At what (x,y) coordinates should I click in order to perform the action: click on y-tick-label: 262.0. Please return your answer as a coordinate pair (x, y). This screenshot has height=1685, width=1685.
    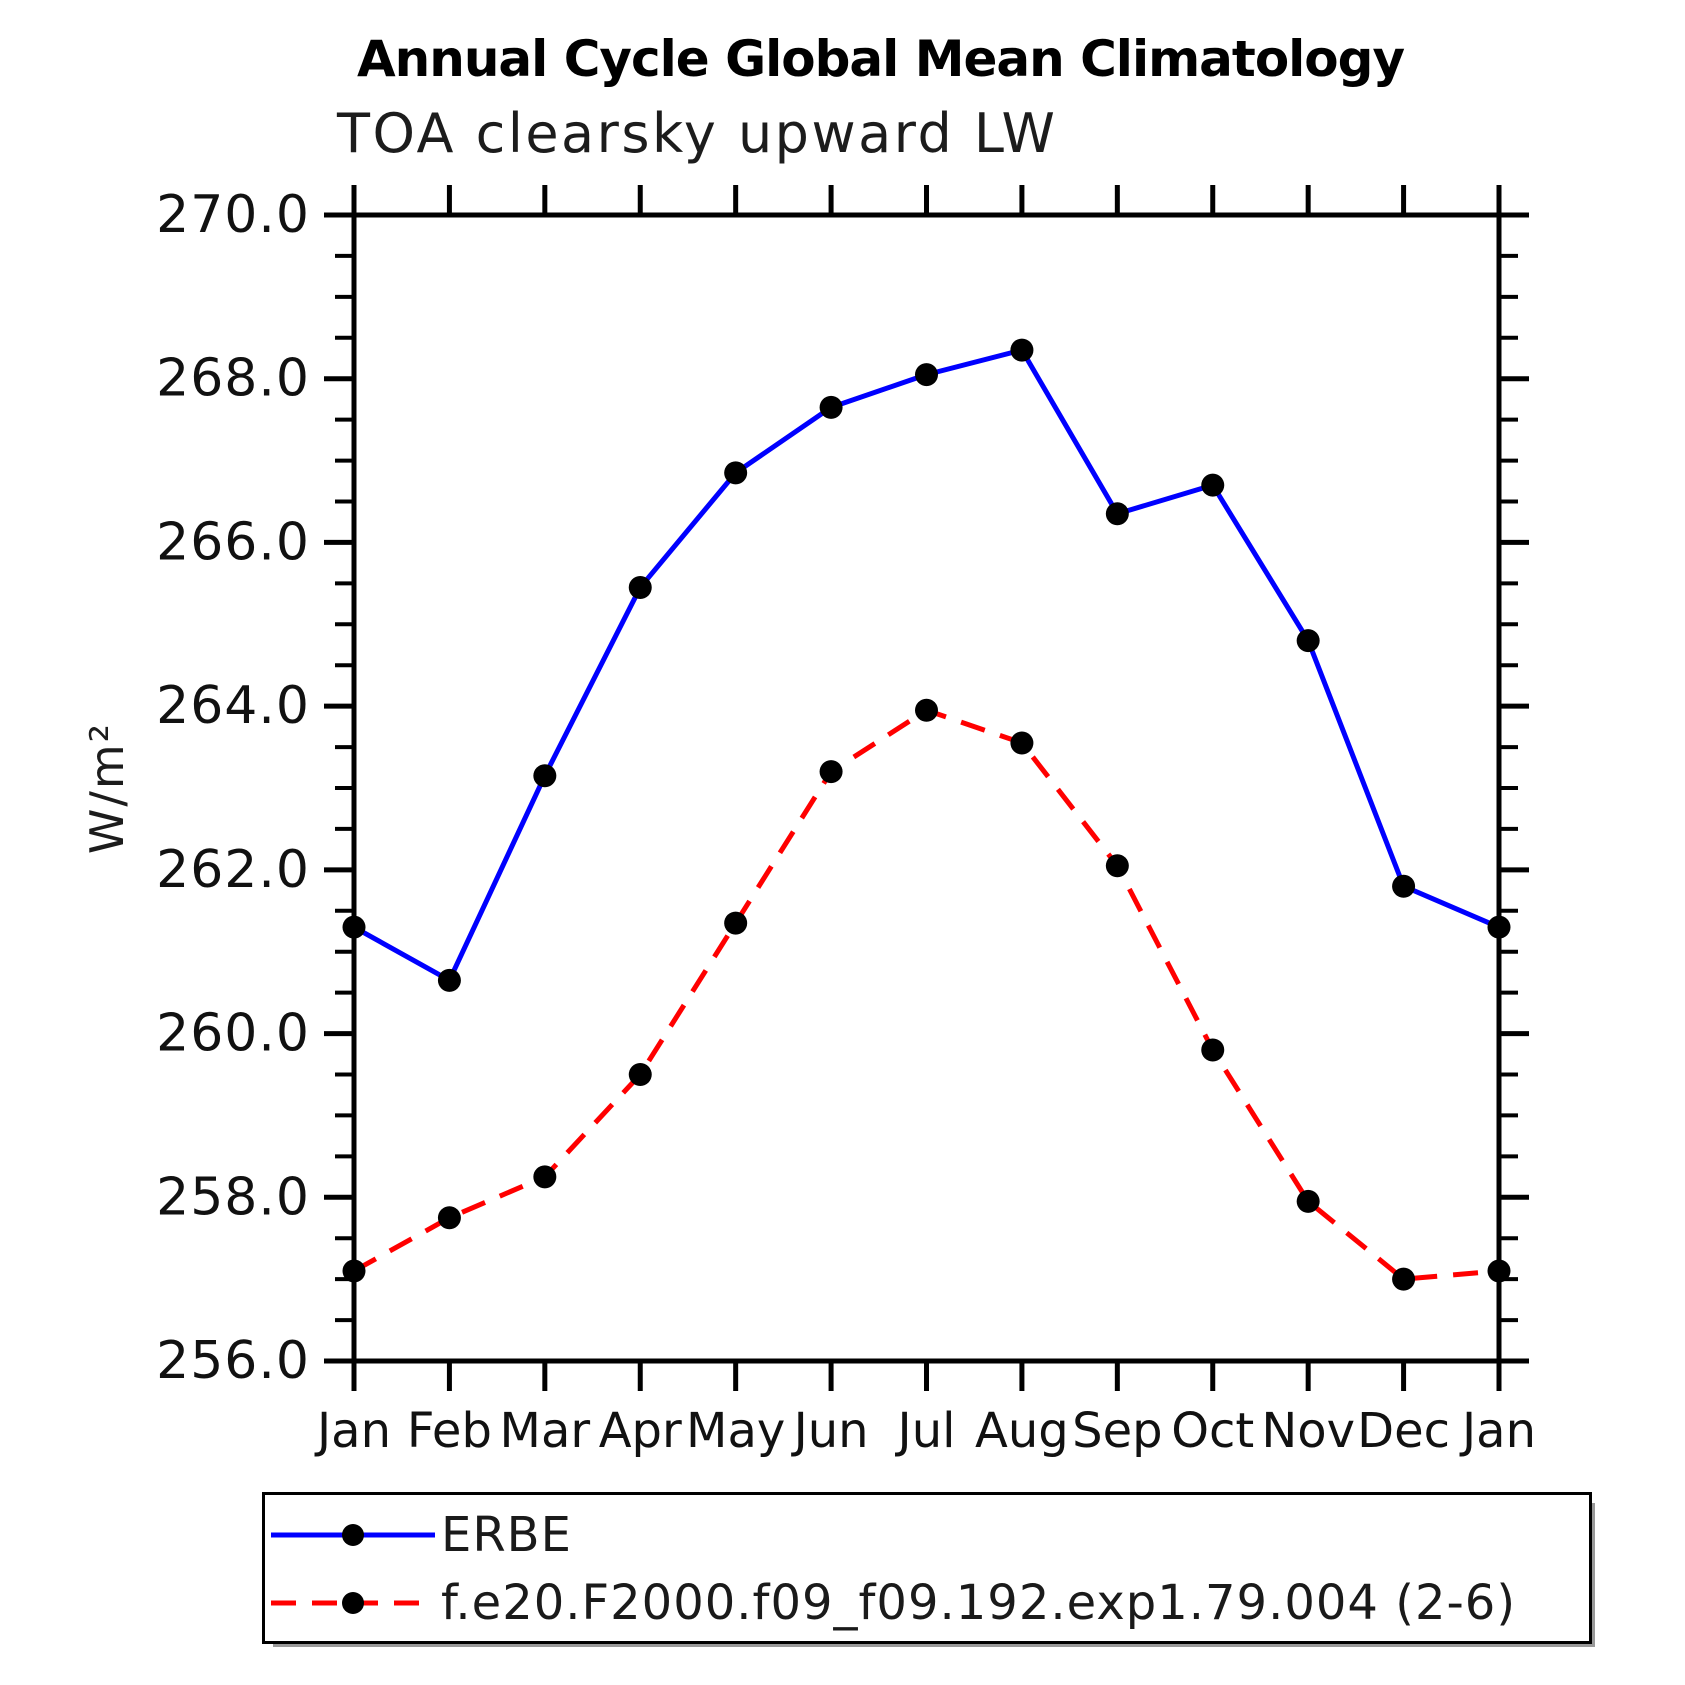
    Looking at the image, I should click on (233, 870).